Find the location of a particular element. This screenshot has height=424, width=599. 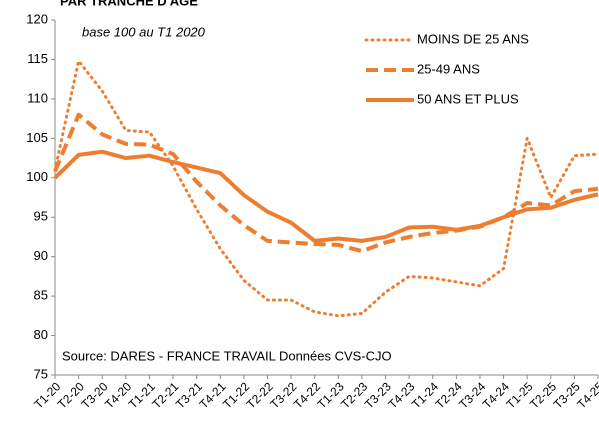

legend-label: MOINS DE 25 ANS is located at coordinates (473, 38).